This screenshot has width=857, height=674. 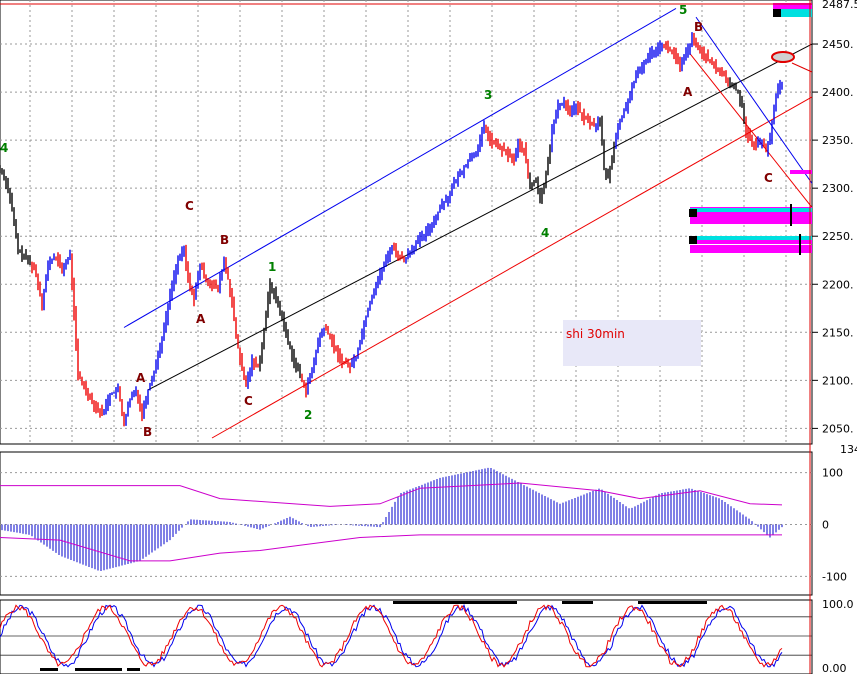 I want to click on oscillator-d-line, so click(x=391, y=636).